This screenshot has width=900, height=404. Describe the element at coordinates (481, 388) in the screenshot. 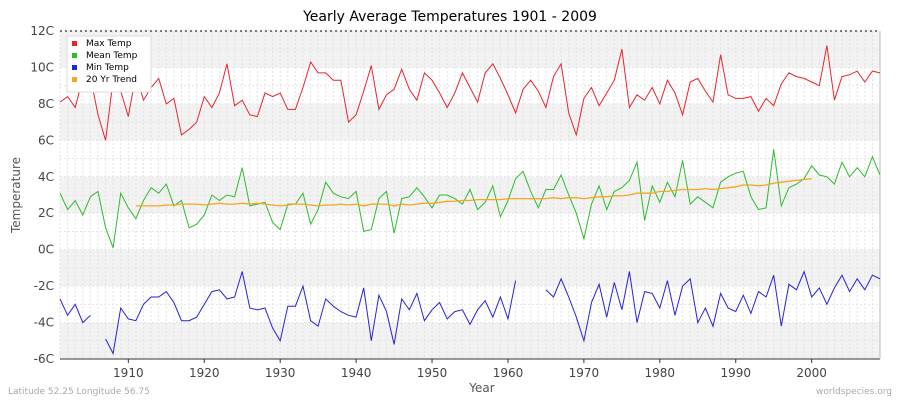

I see `x-axis-label: Year` at that location.